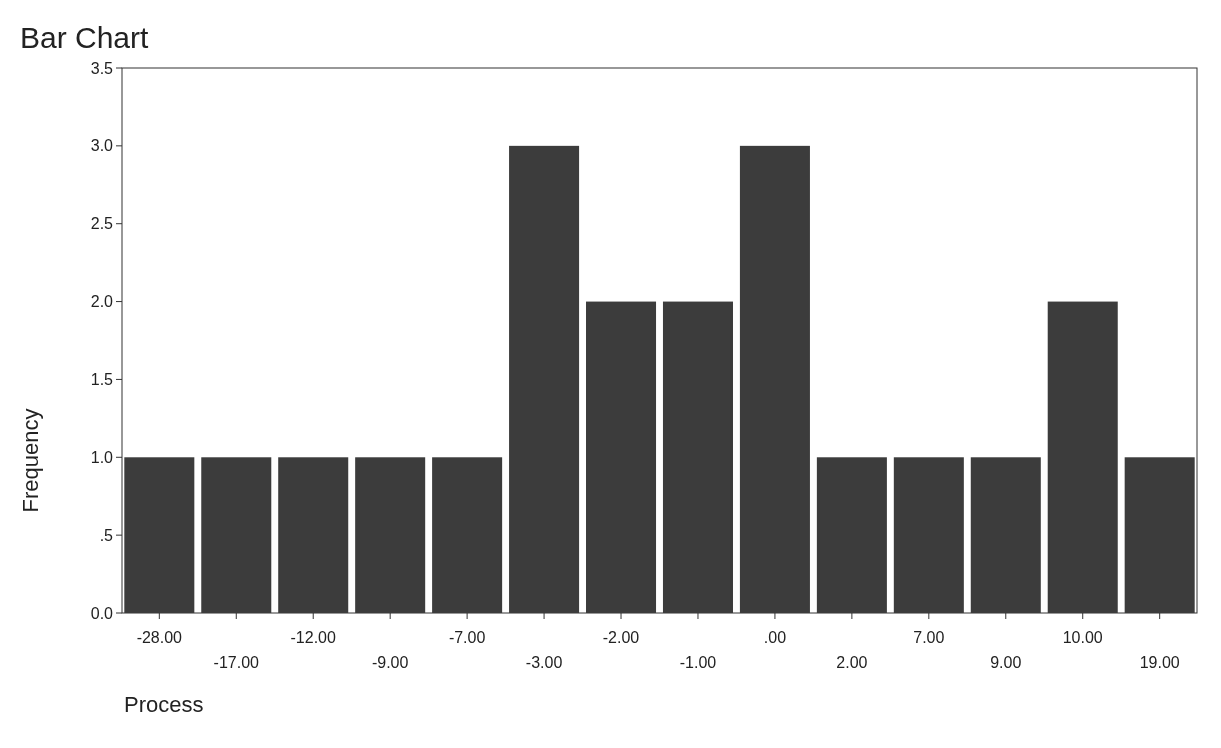 This screenshot has height=748, width=1221. I want to click on x-tick-label: 9.00, so click(1006, 662).